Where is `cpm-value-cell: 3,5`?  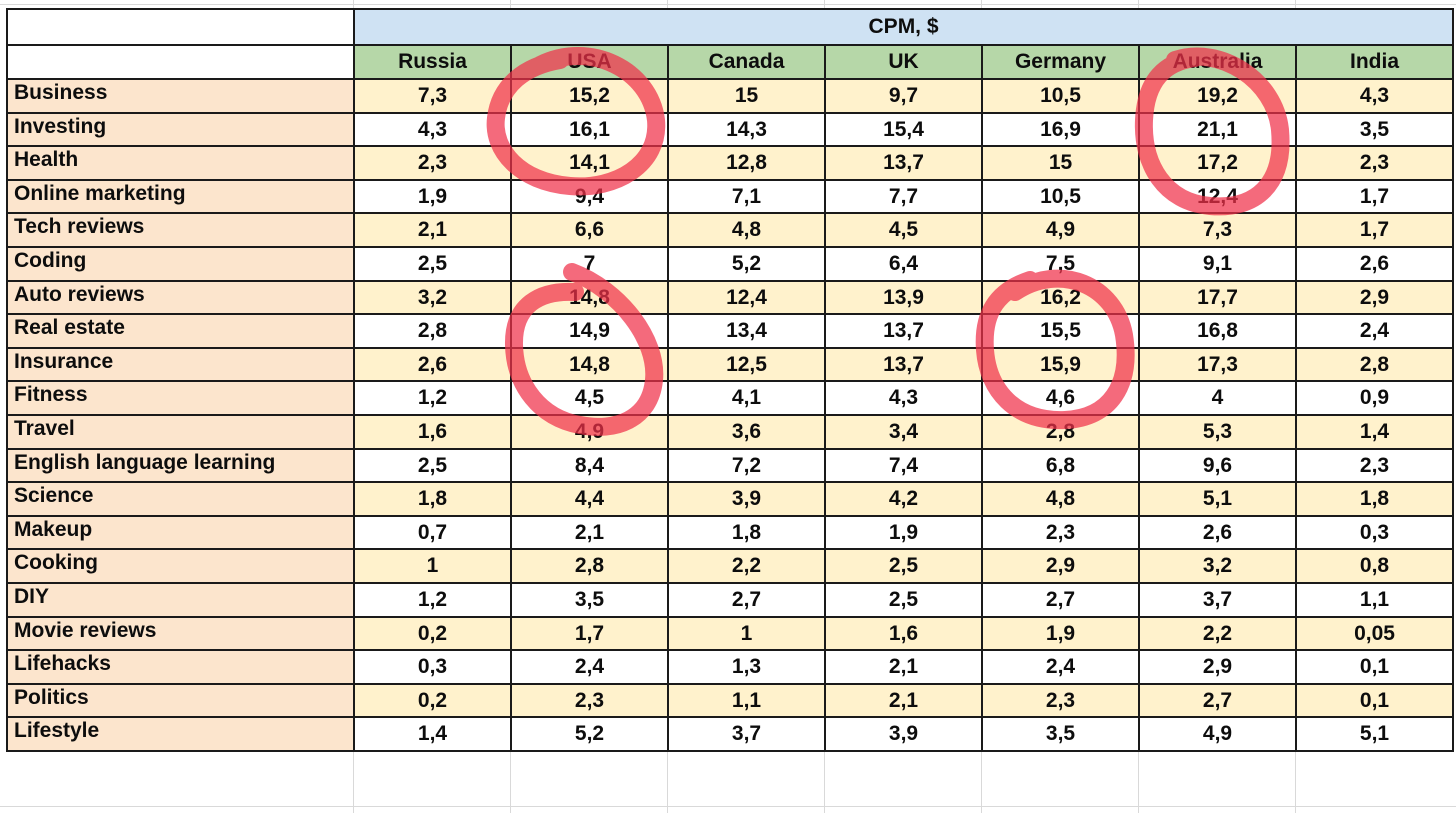
cpm-value-cell: 3,5 is located at coordinates (1060, 734).